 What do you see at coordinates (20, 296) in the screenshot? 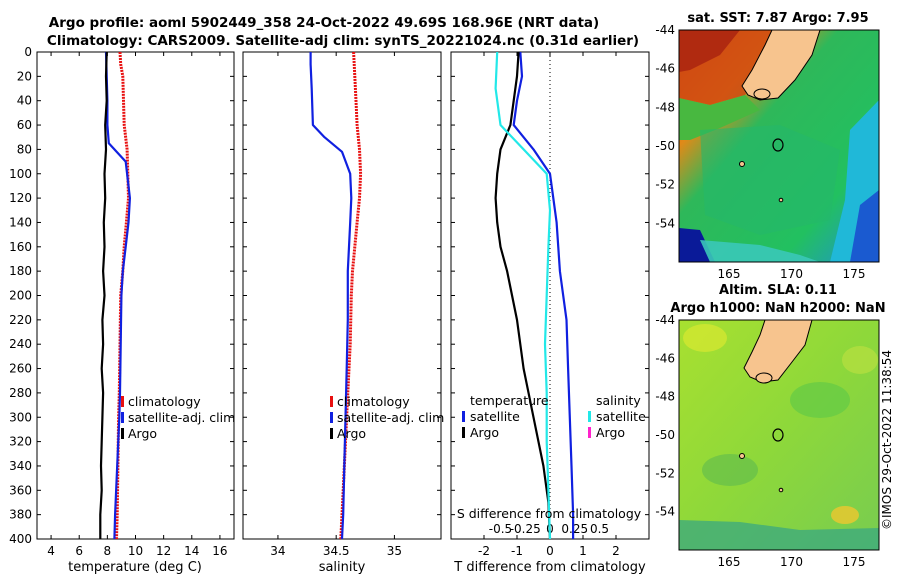
I see `y-tick-label: 200` at bounding box center [20, 296].